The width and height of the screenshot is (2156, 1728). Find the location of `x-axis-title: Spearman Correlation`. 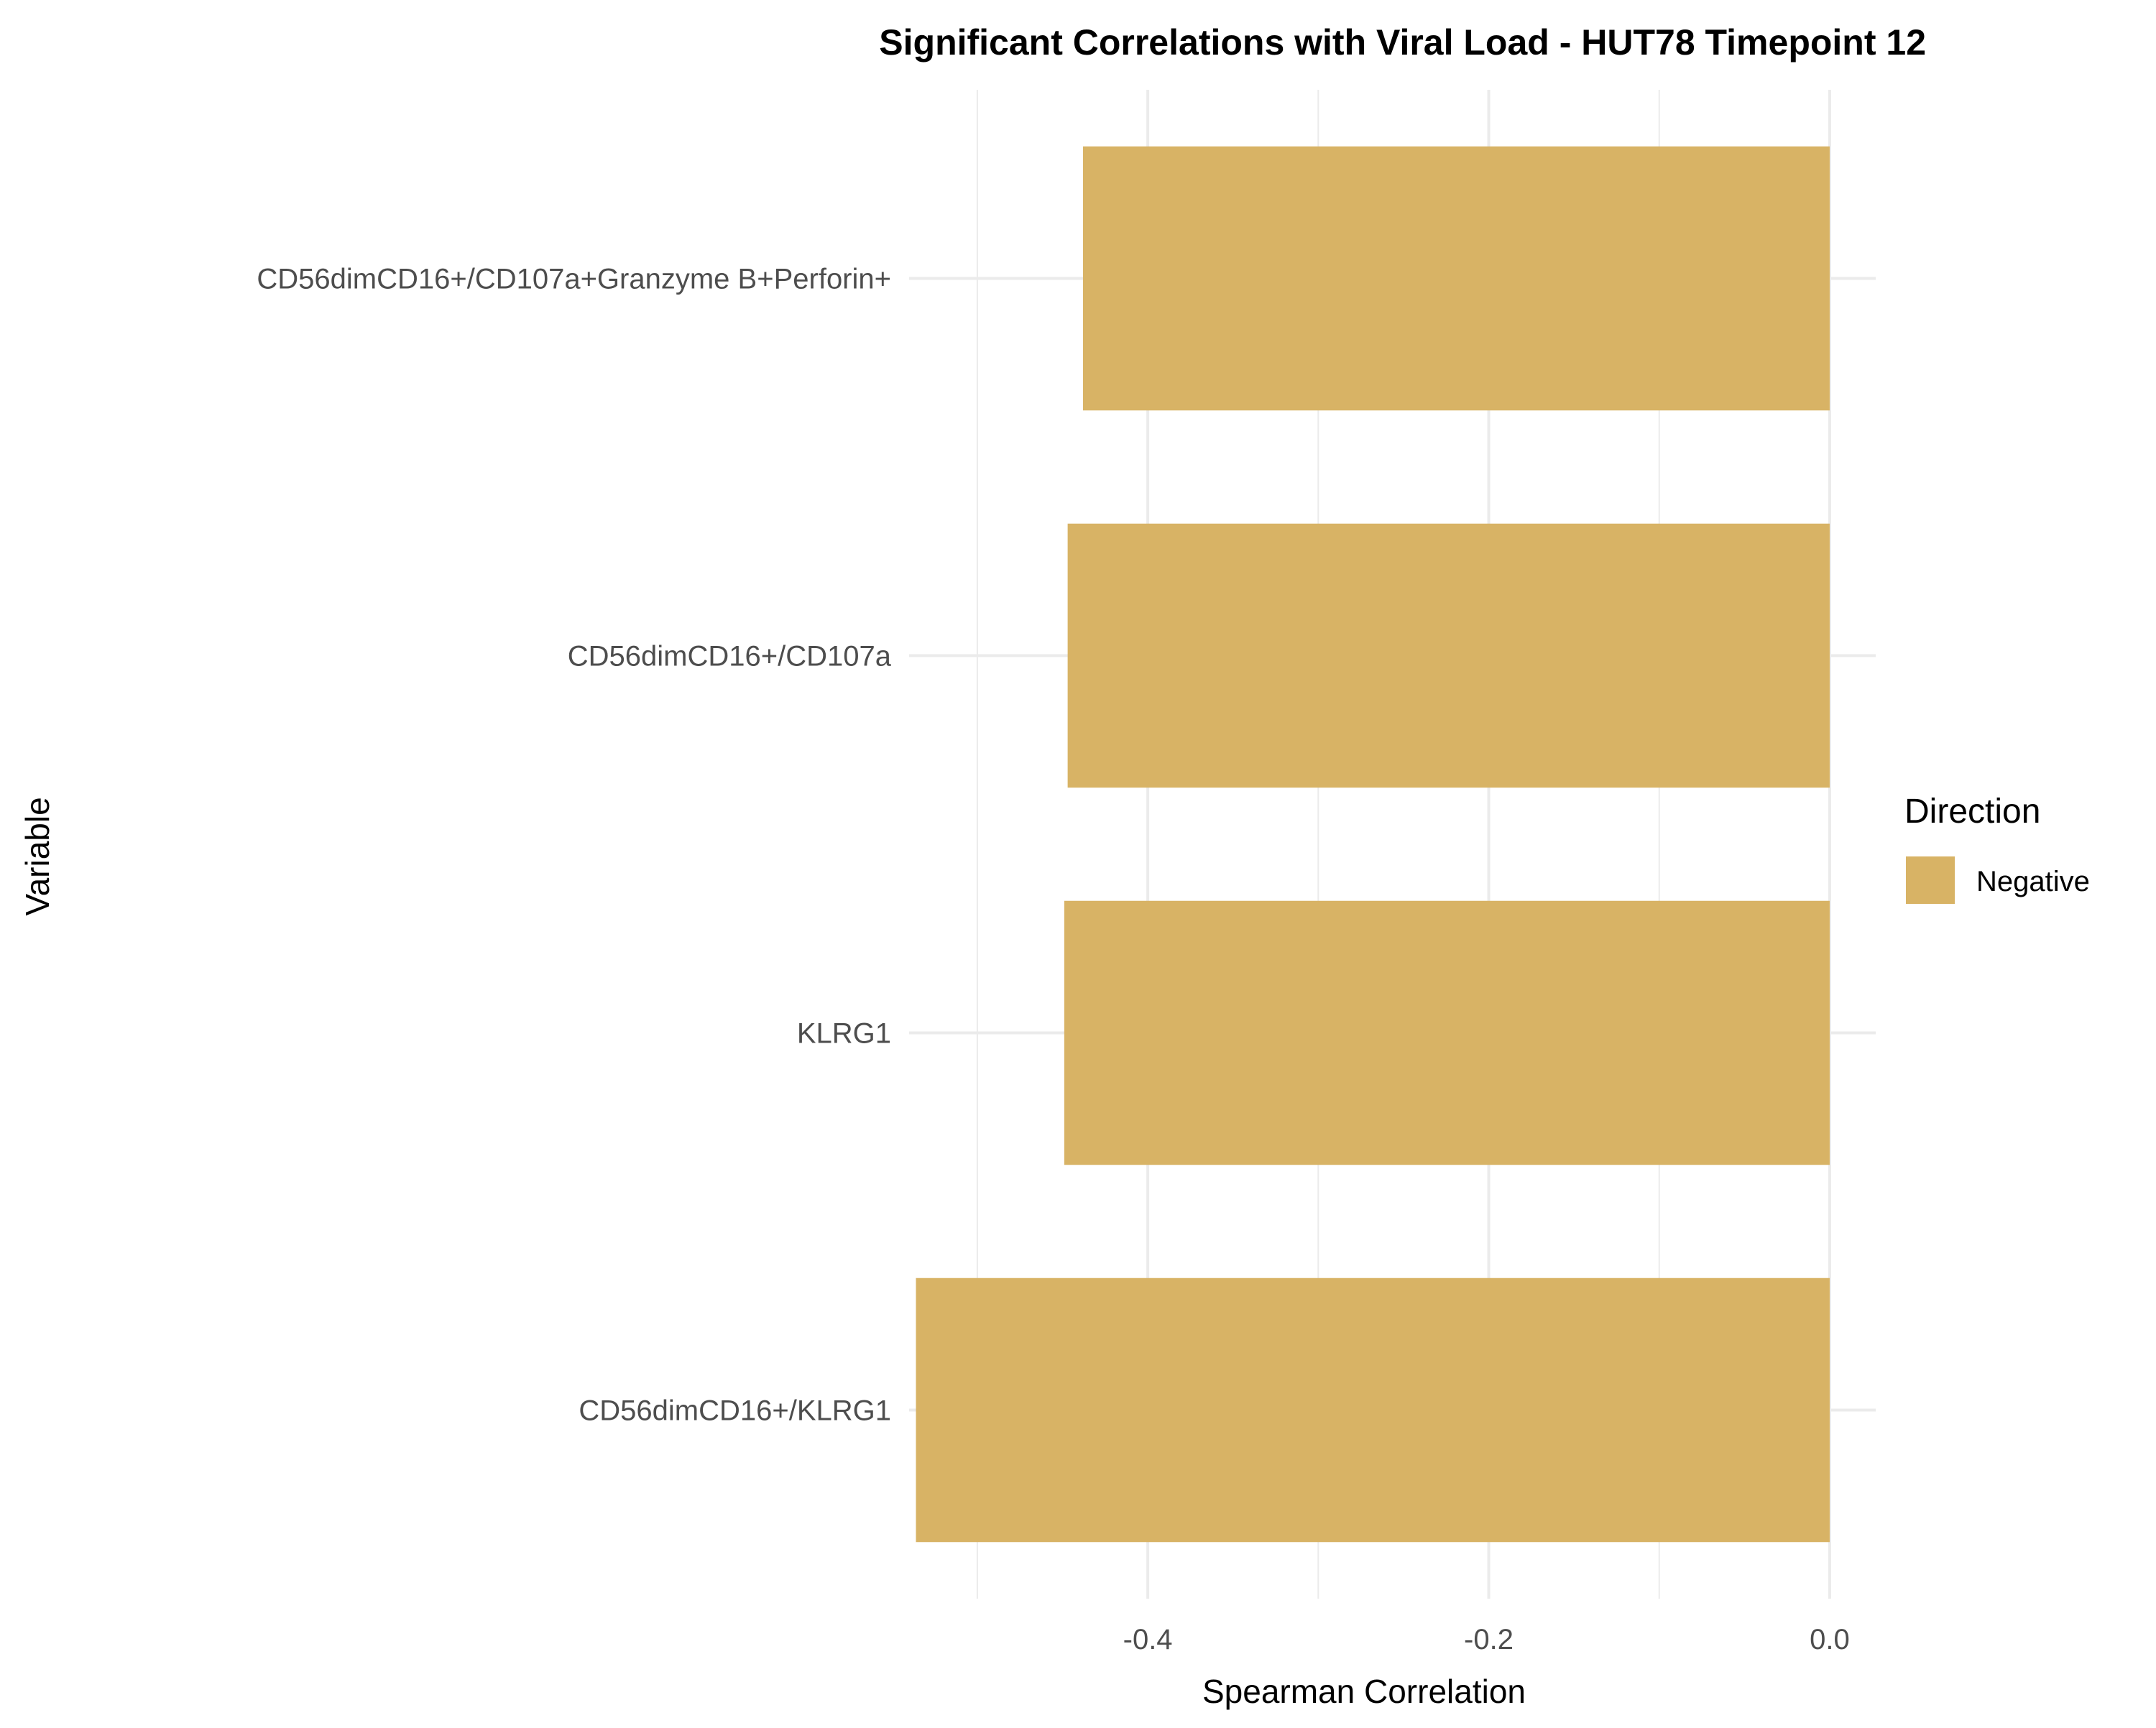

x-axis-title: Spearman Correlation is located at coordinates (1364, 1691).